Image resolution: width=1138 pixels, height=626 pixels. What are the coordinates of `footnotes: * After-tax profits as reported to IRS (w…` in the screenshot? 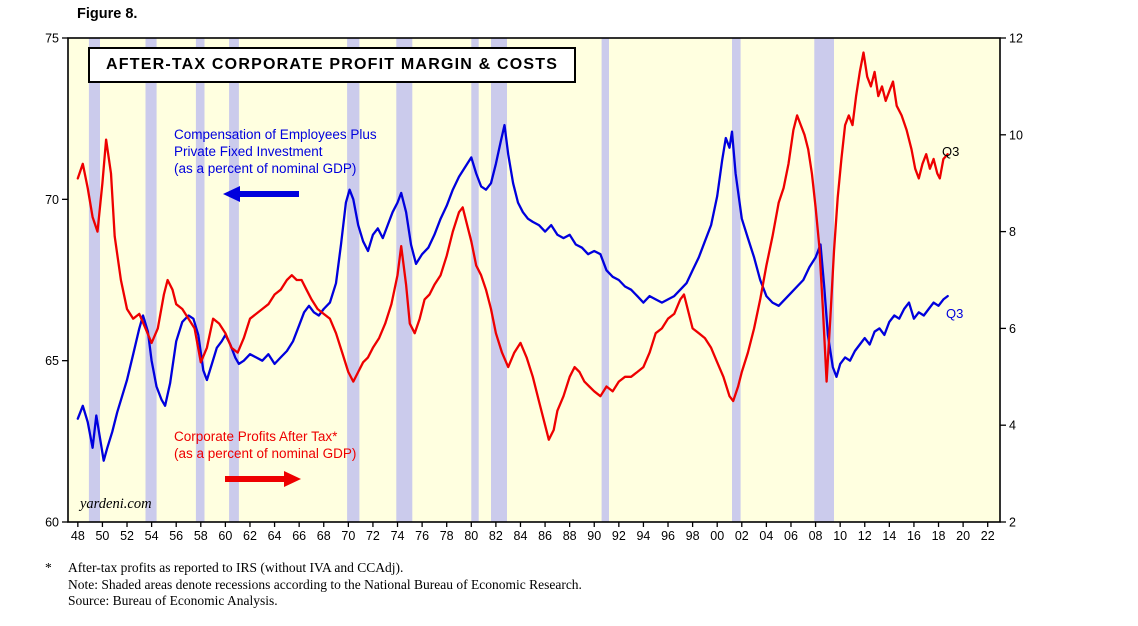 It's located at (313, 585).